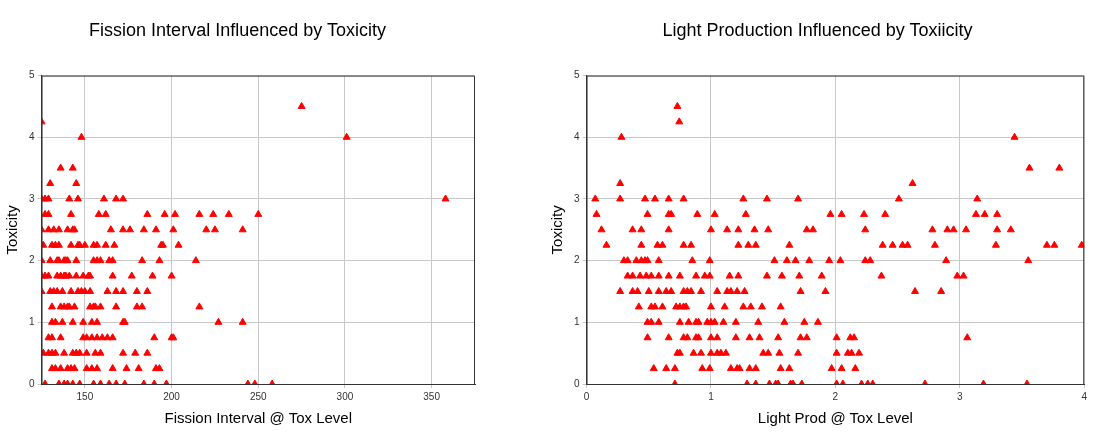 Image resolution: width=1098 pixels, height=436 pixels. Describe the element at coordinates (258, 396) in the screenshot. I see `x-tick-label: 250` at that location.